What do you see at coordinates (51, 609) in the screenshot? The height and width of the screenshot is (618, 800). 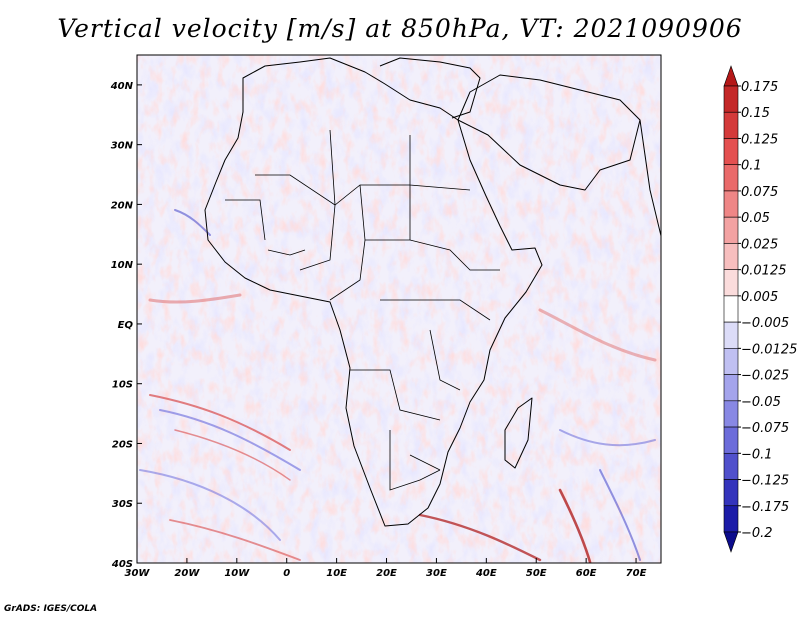 I see `grads-credit: GrADS: IGES/COLA` at bounding box center [51, 609].